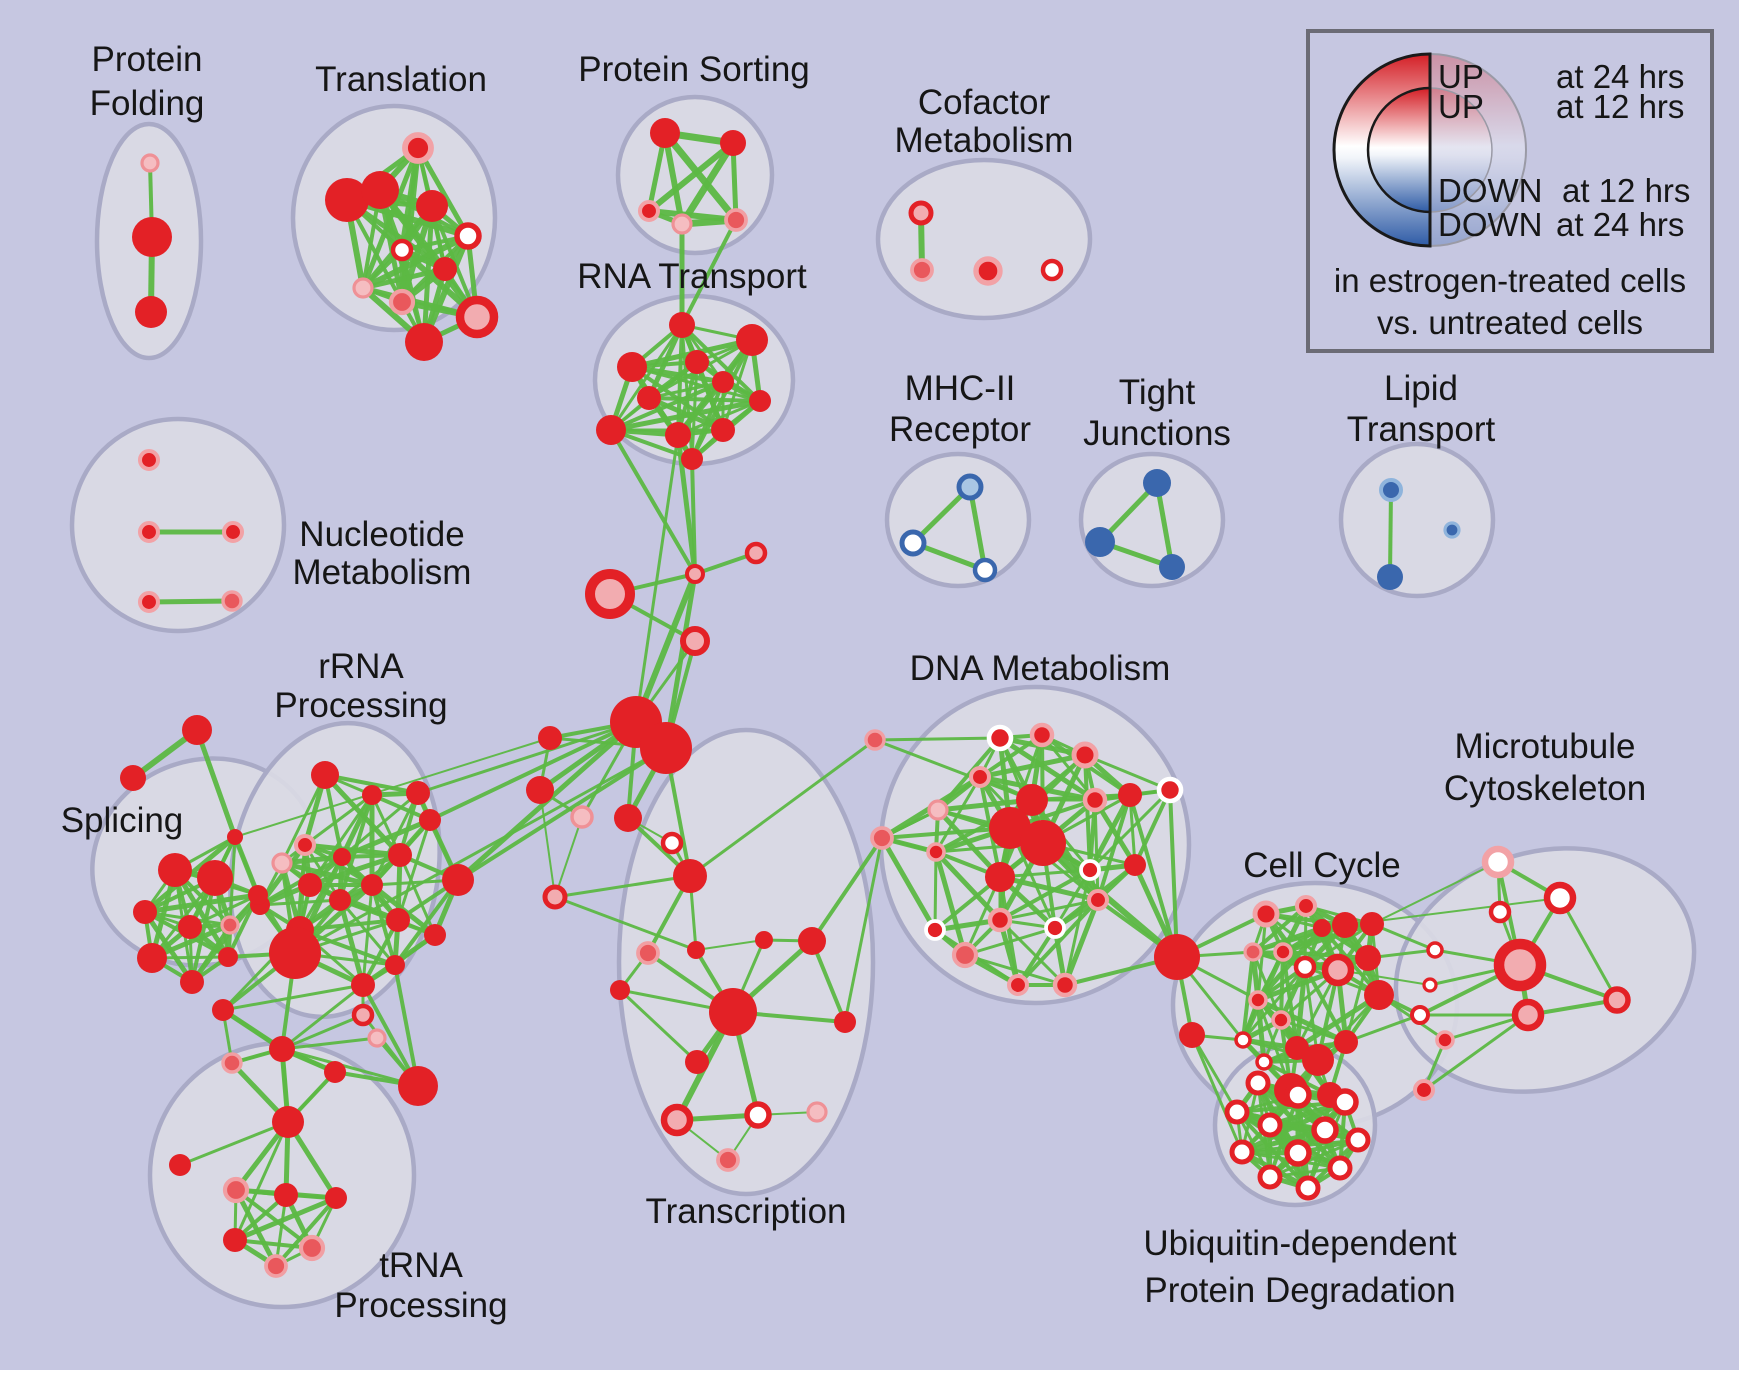 The image size is (1750, 1376). I want to click on cluster-lt-label-0: Lipid, so click(1421, 388).